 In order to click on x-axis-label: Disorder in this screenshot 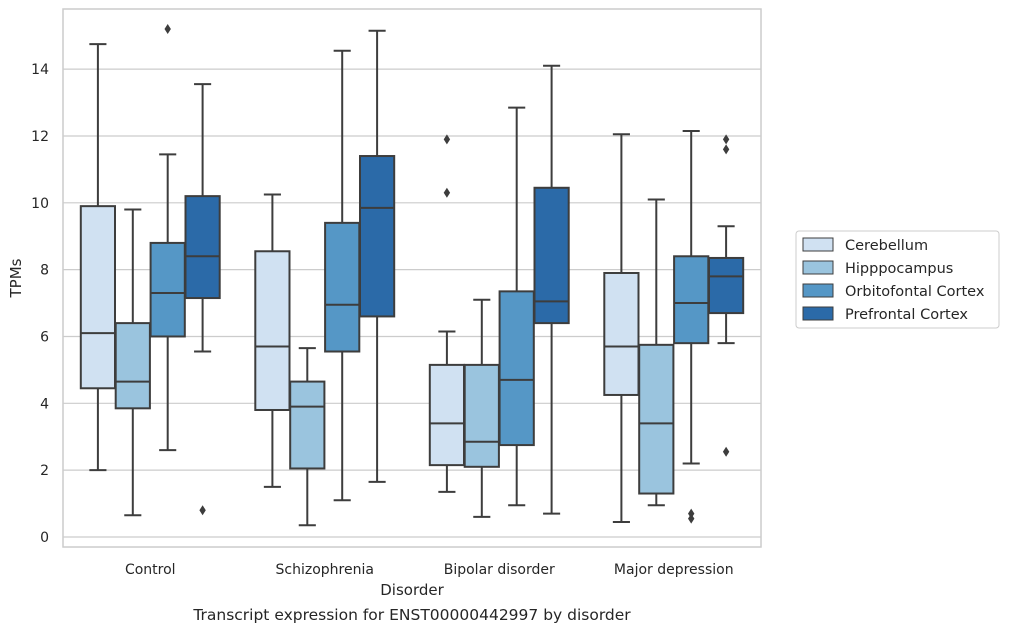, I will do `click(412, 590)`.